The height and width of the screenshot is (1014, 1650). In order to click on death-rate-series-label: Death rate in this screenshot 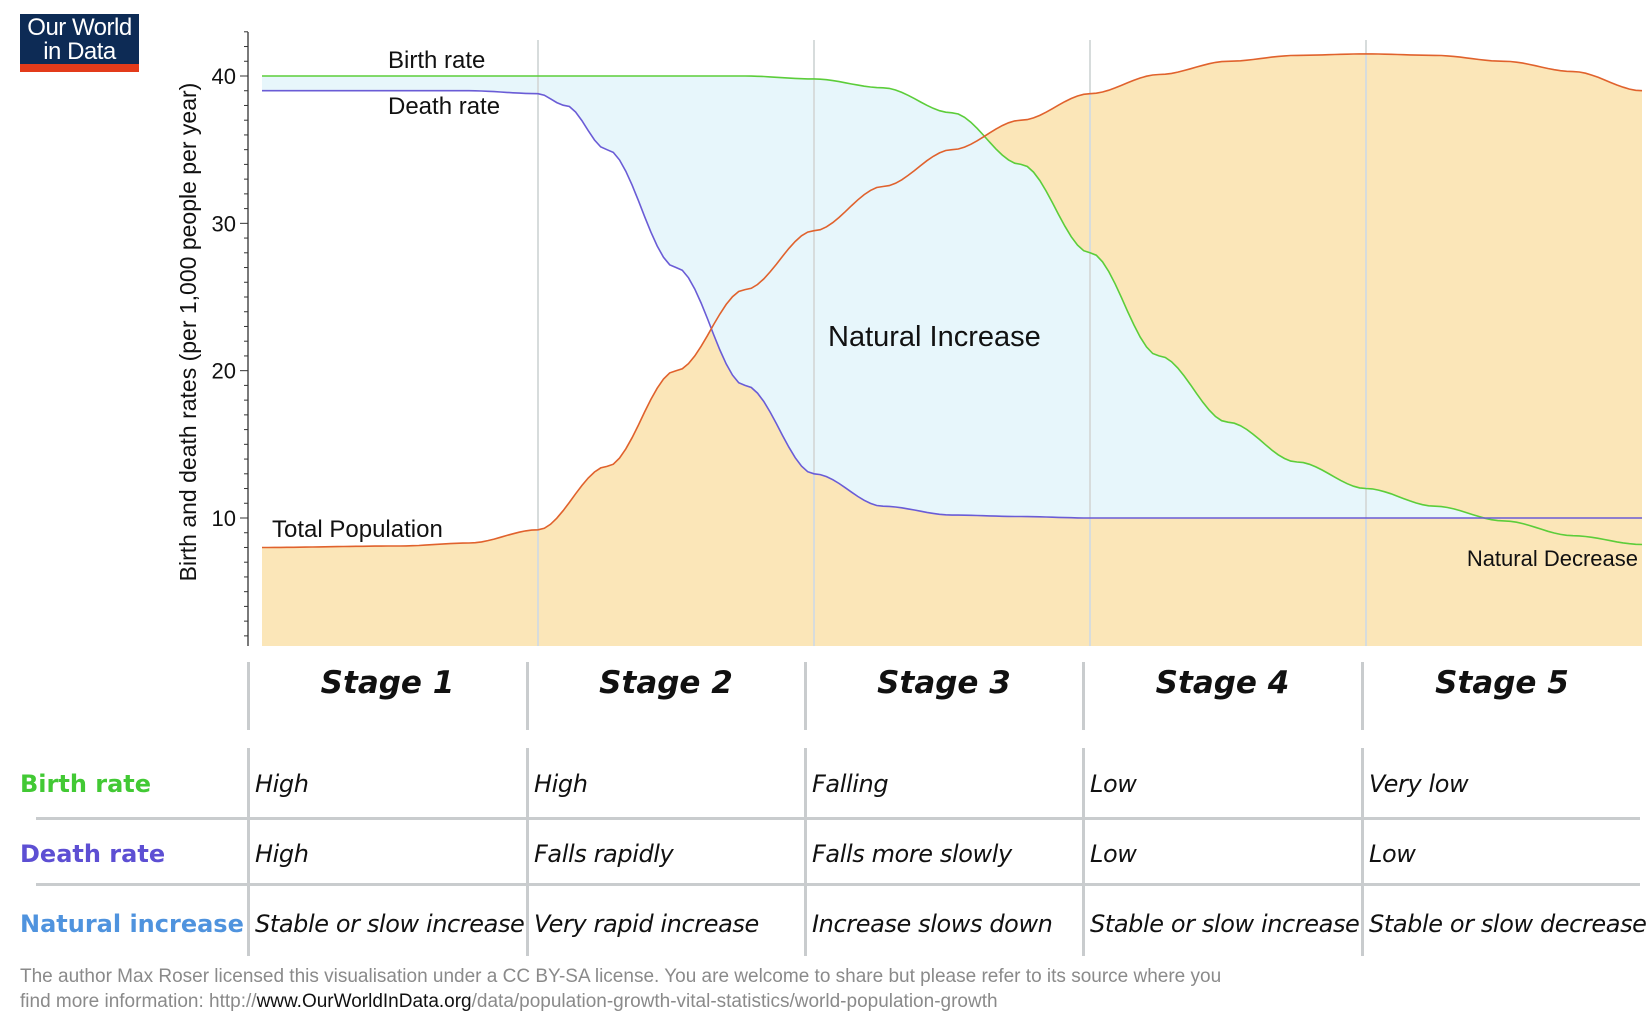, I will do `click(444, 106)`.